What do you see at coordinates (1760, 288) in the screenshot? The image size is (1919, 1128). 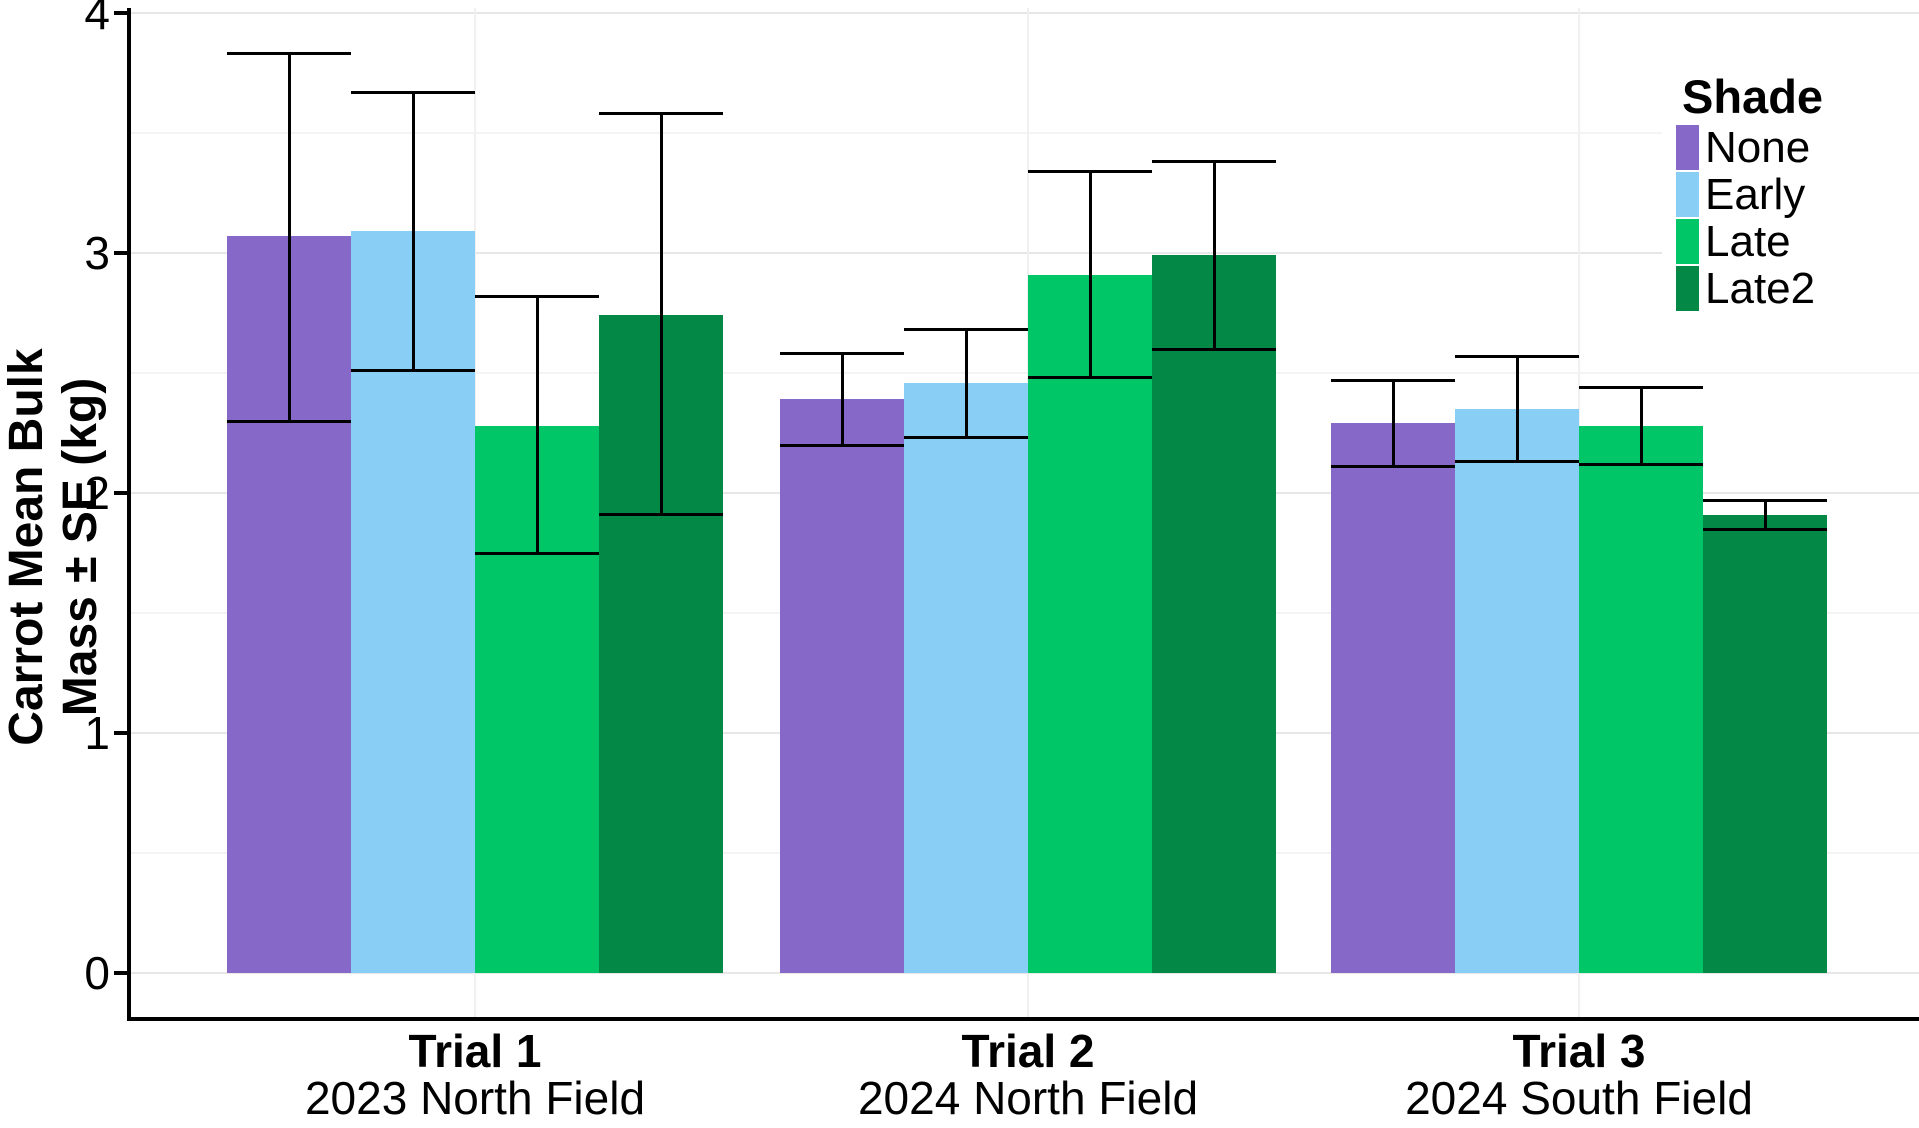 I see `legend-label-late2: Late2` at bounding box center [1760, 288].